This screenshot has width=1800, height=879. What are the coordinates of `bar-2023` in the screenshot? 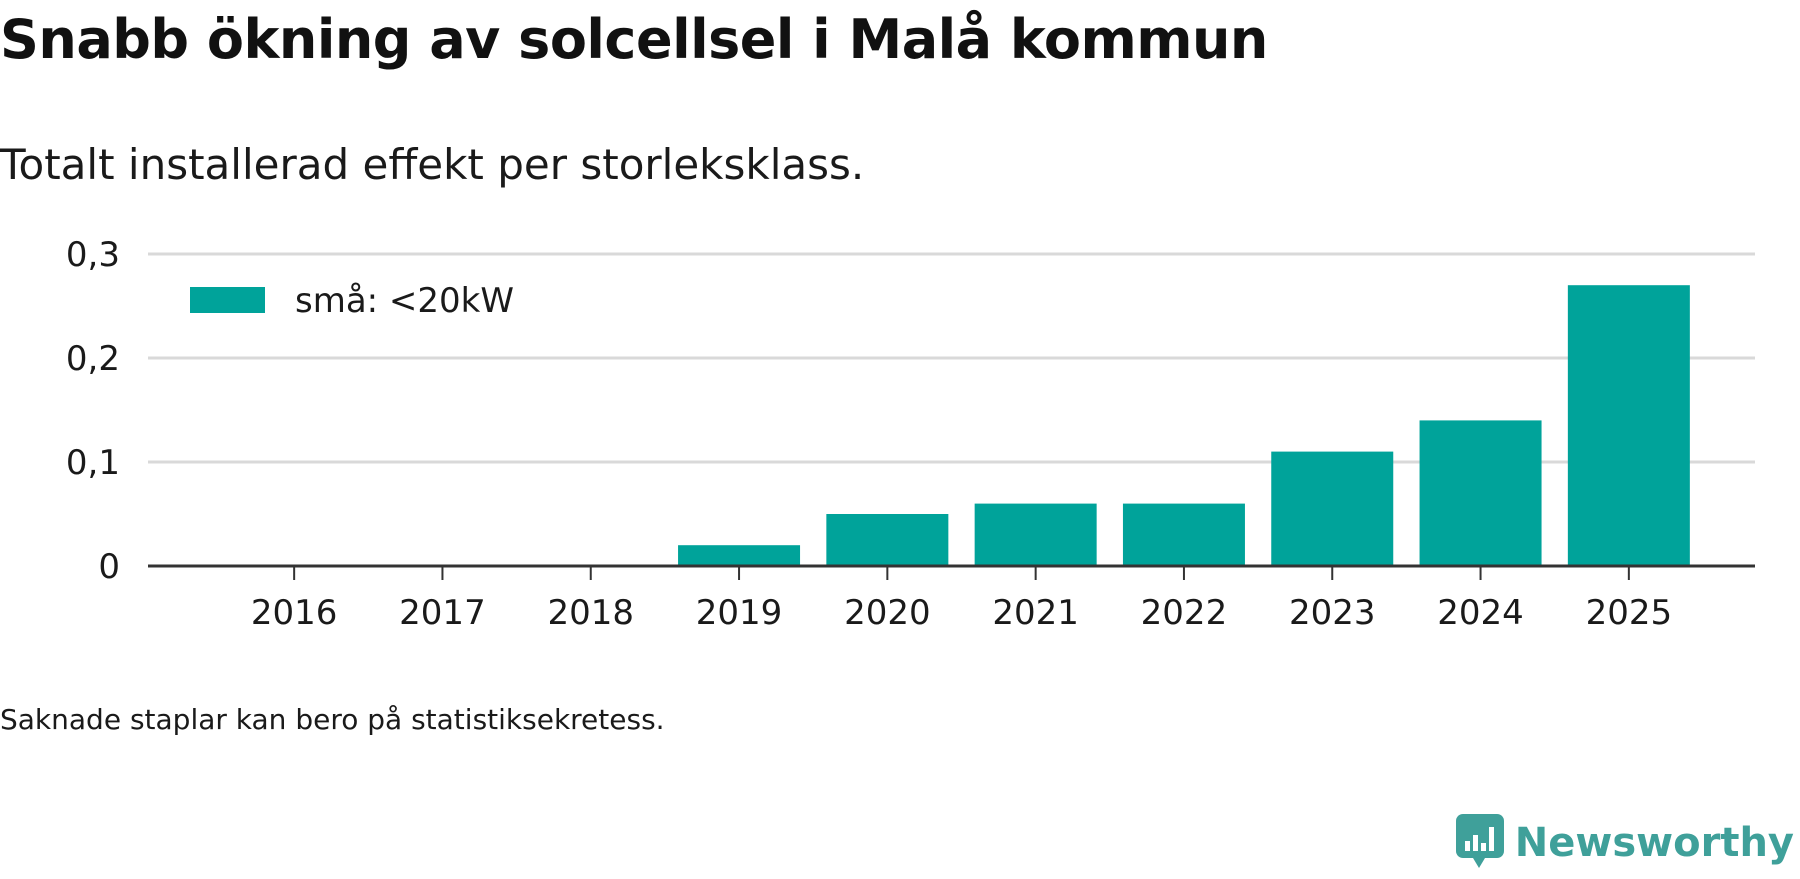 It's located at (1332, 508).